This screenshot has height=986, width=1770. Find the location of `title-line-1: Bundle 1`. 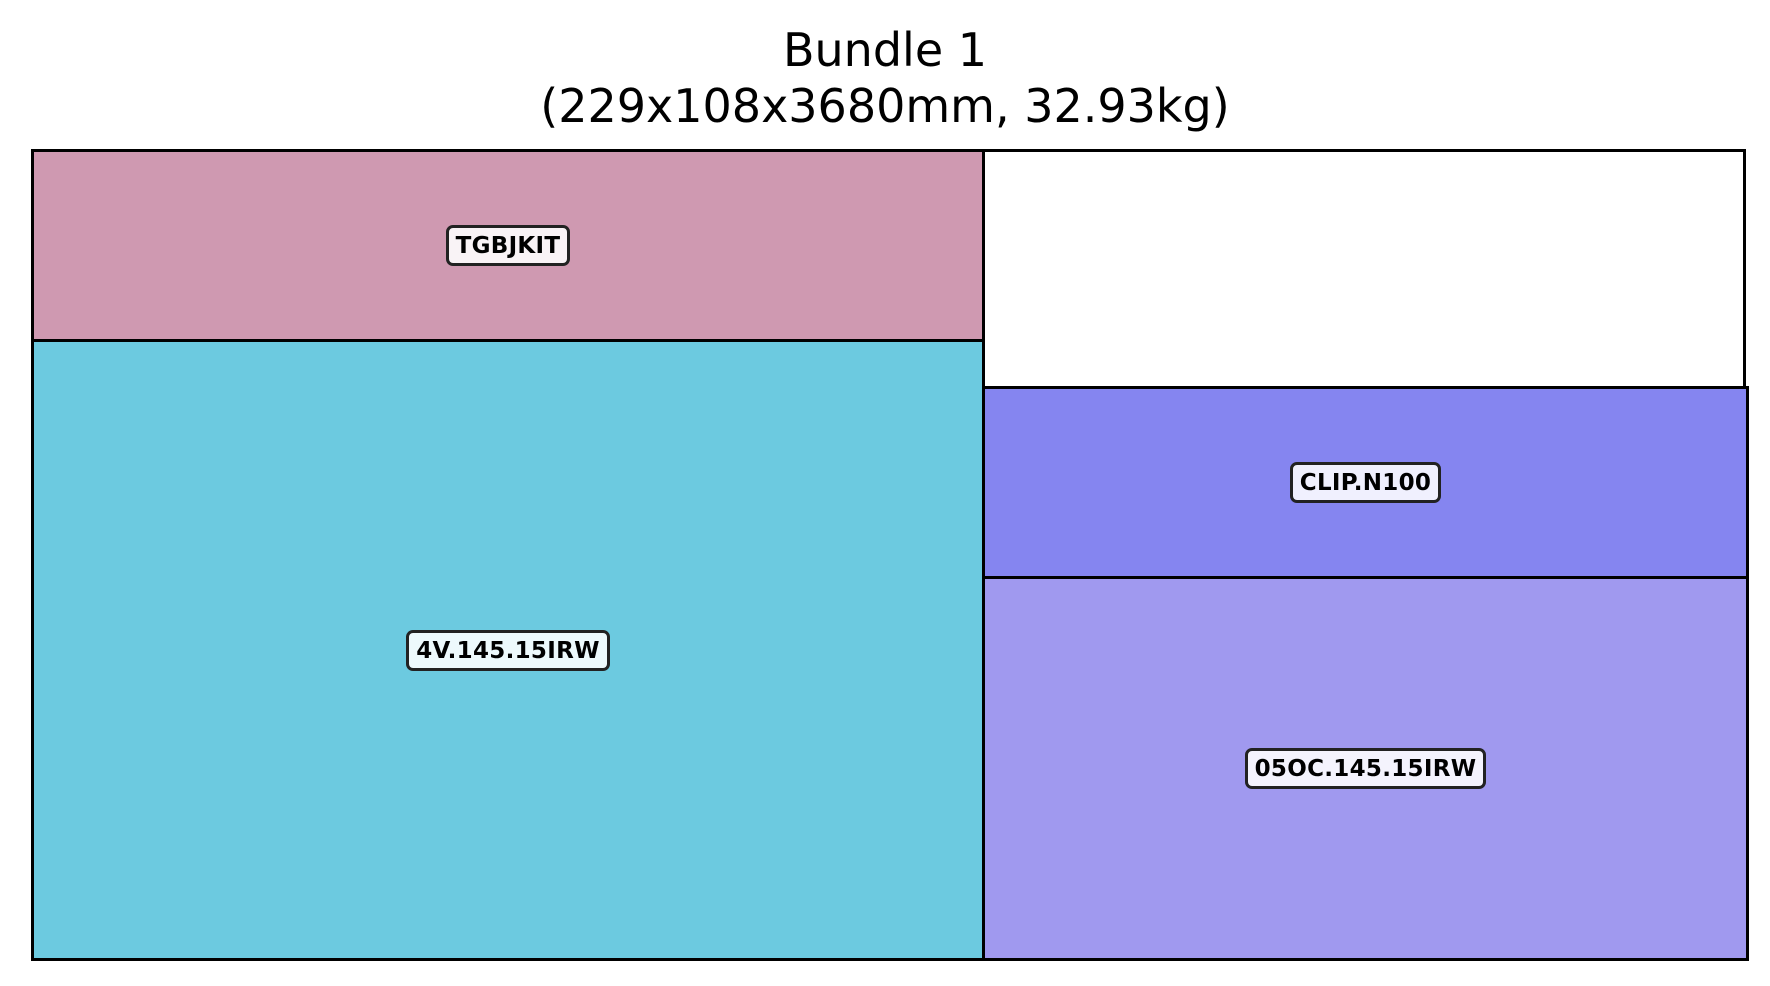

title-line-1: Bundle 1 is located at coordinates (885, 50).